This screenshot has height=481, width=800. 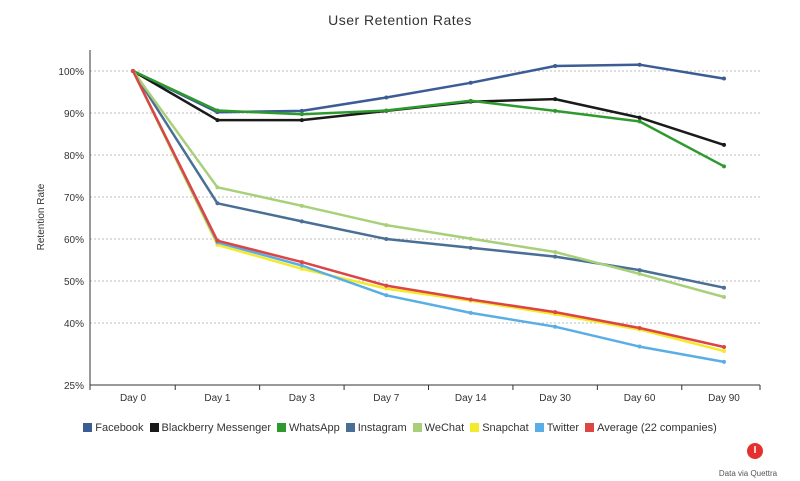 What do you see at coordinates (748, 473) in the screenshot?
I see `credit-text: Data via Quettra` at bounding box center [748, 473].